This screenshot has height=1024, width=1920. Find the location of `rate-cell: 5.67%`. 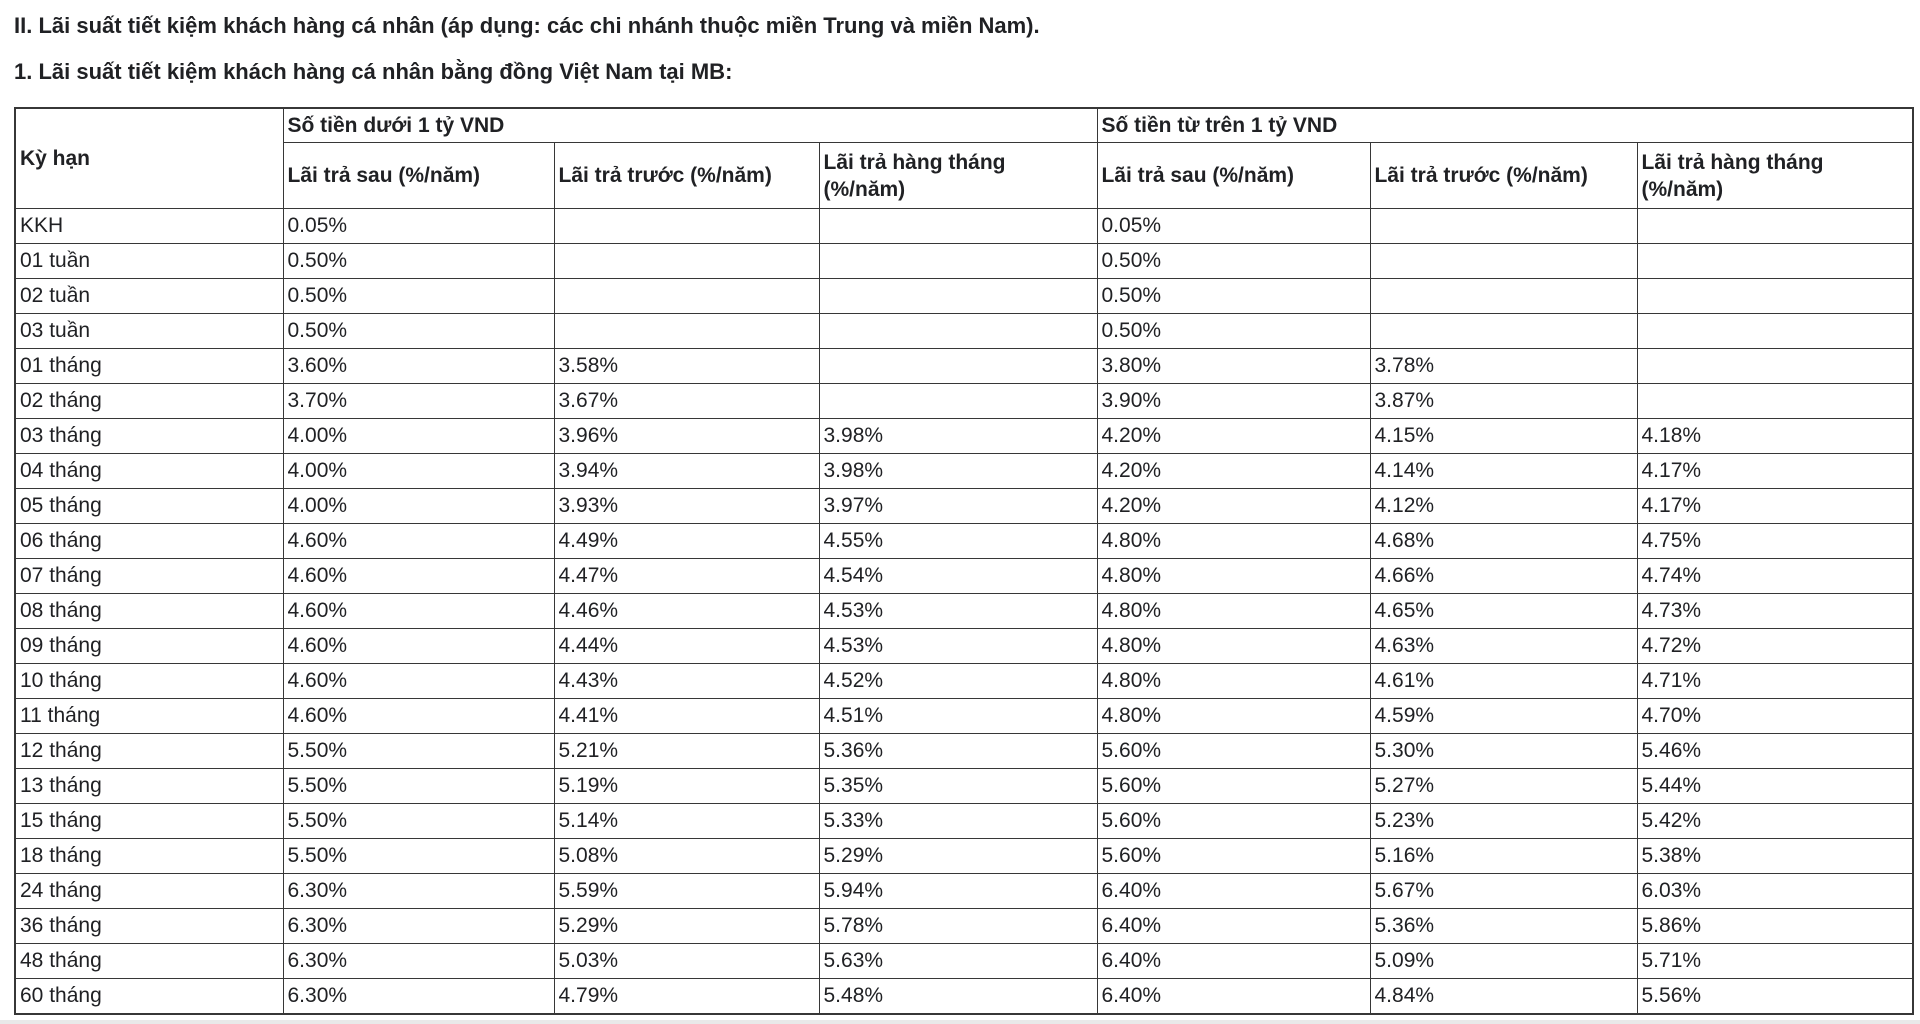

rate-cell: 5.67% is located at coordinates (1503, 891).